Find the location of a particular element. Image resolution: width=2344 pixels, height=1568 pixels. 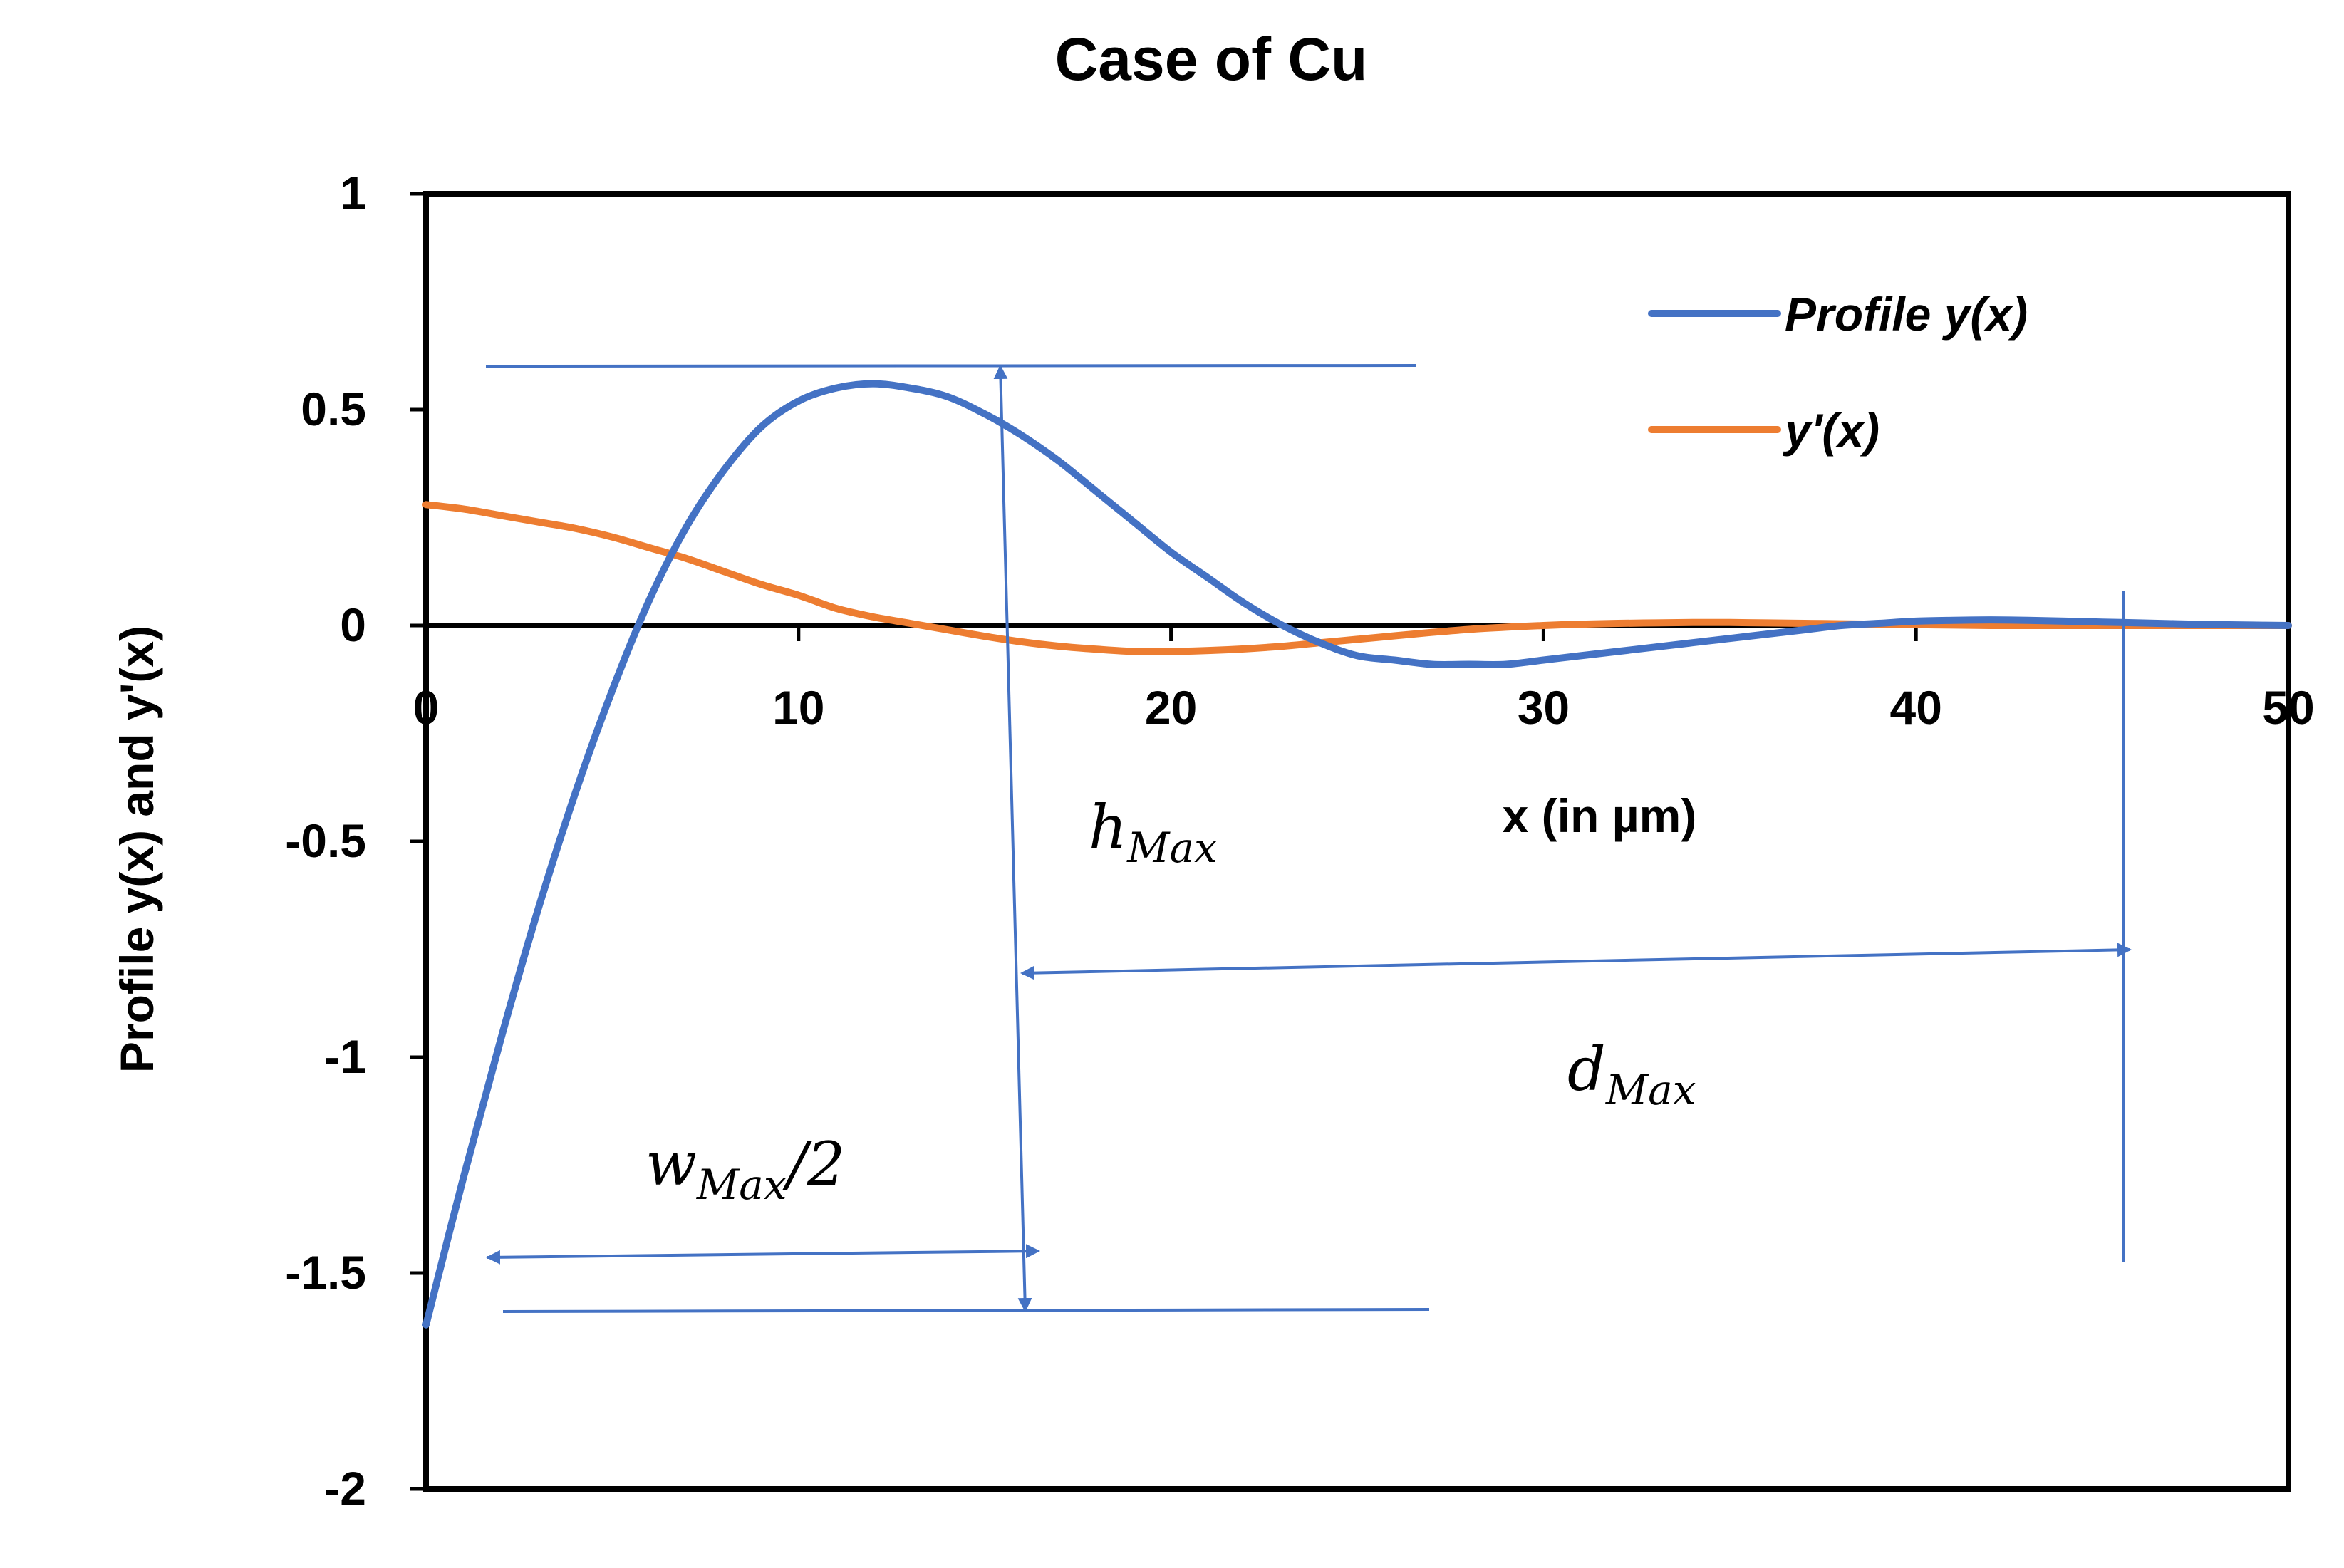

x-tick-label: 30 is located at coordinates (1544, 707).